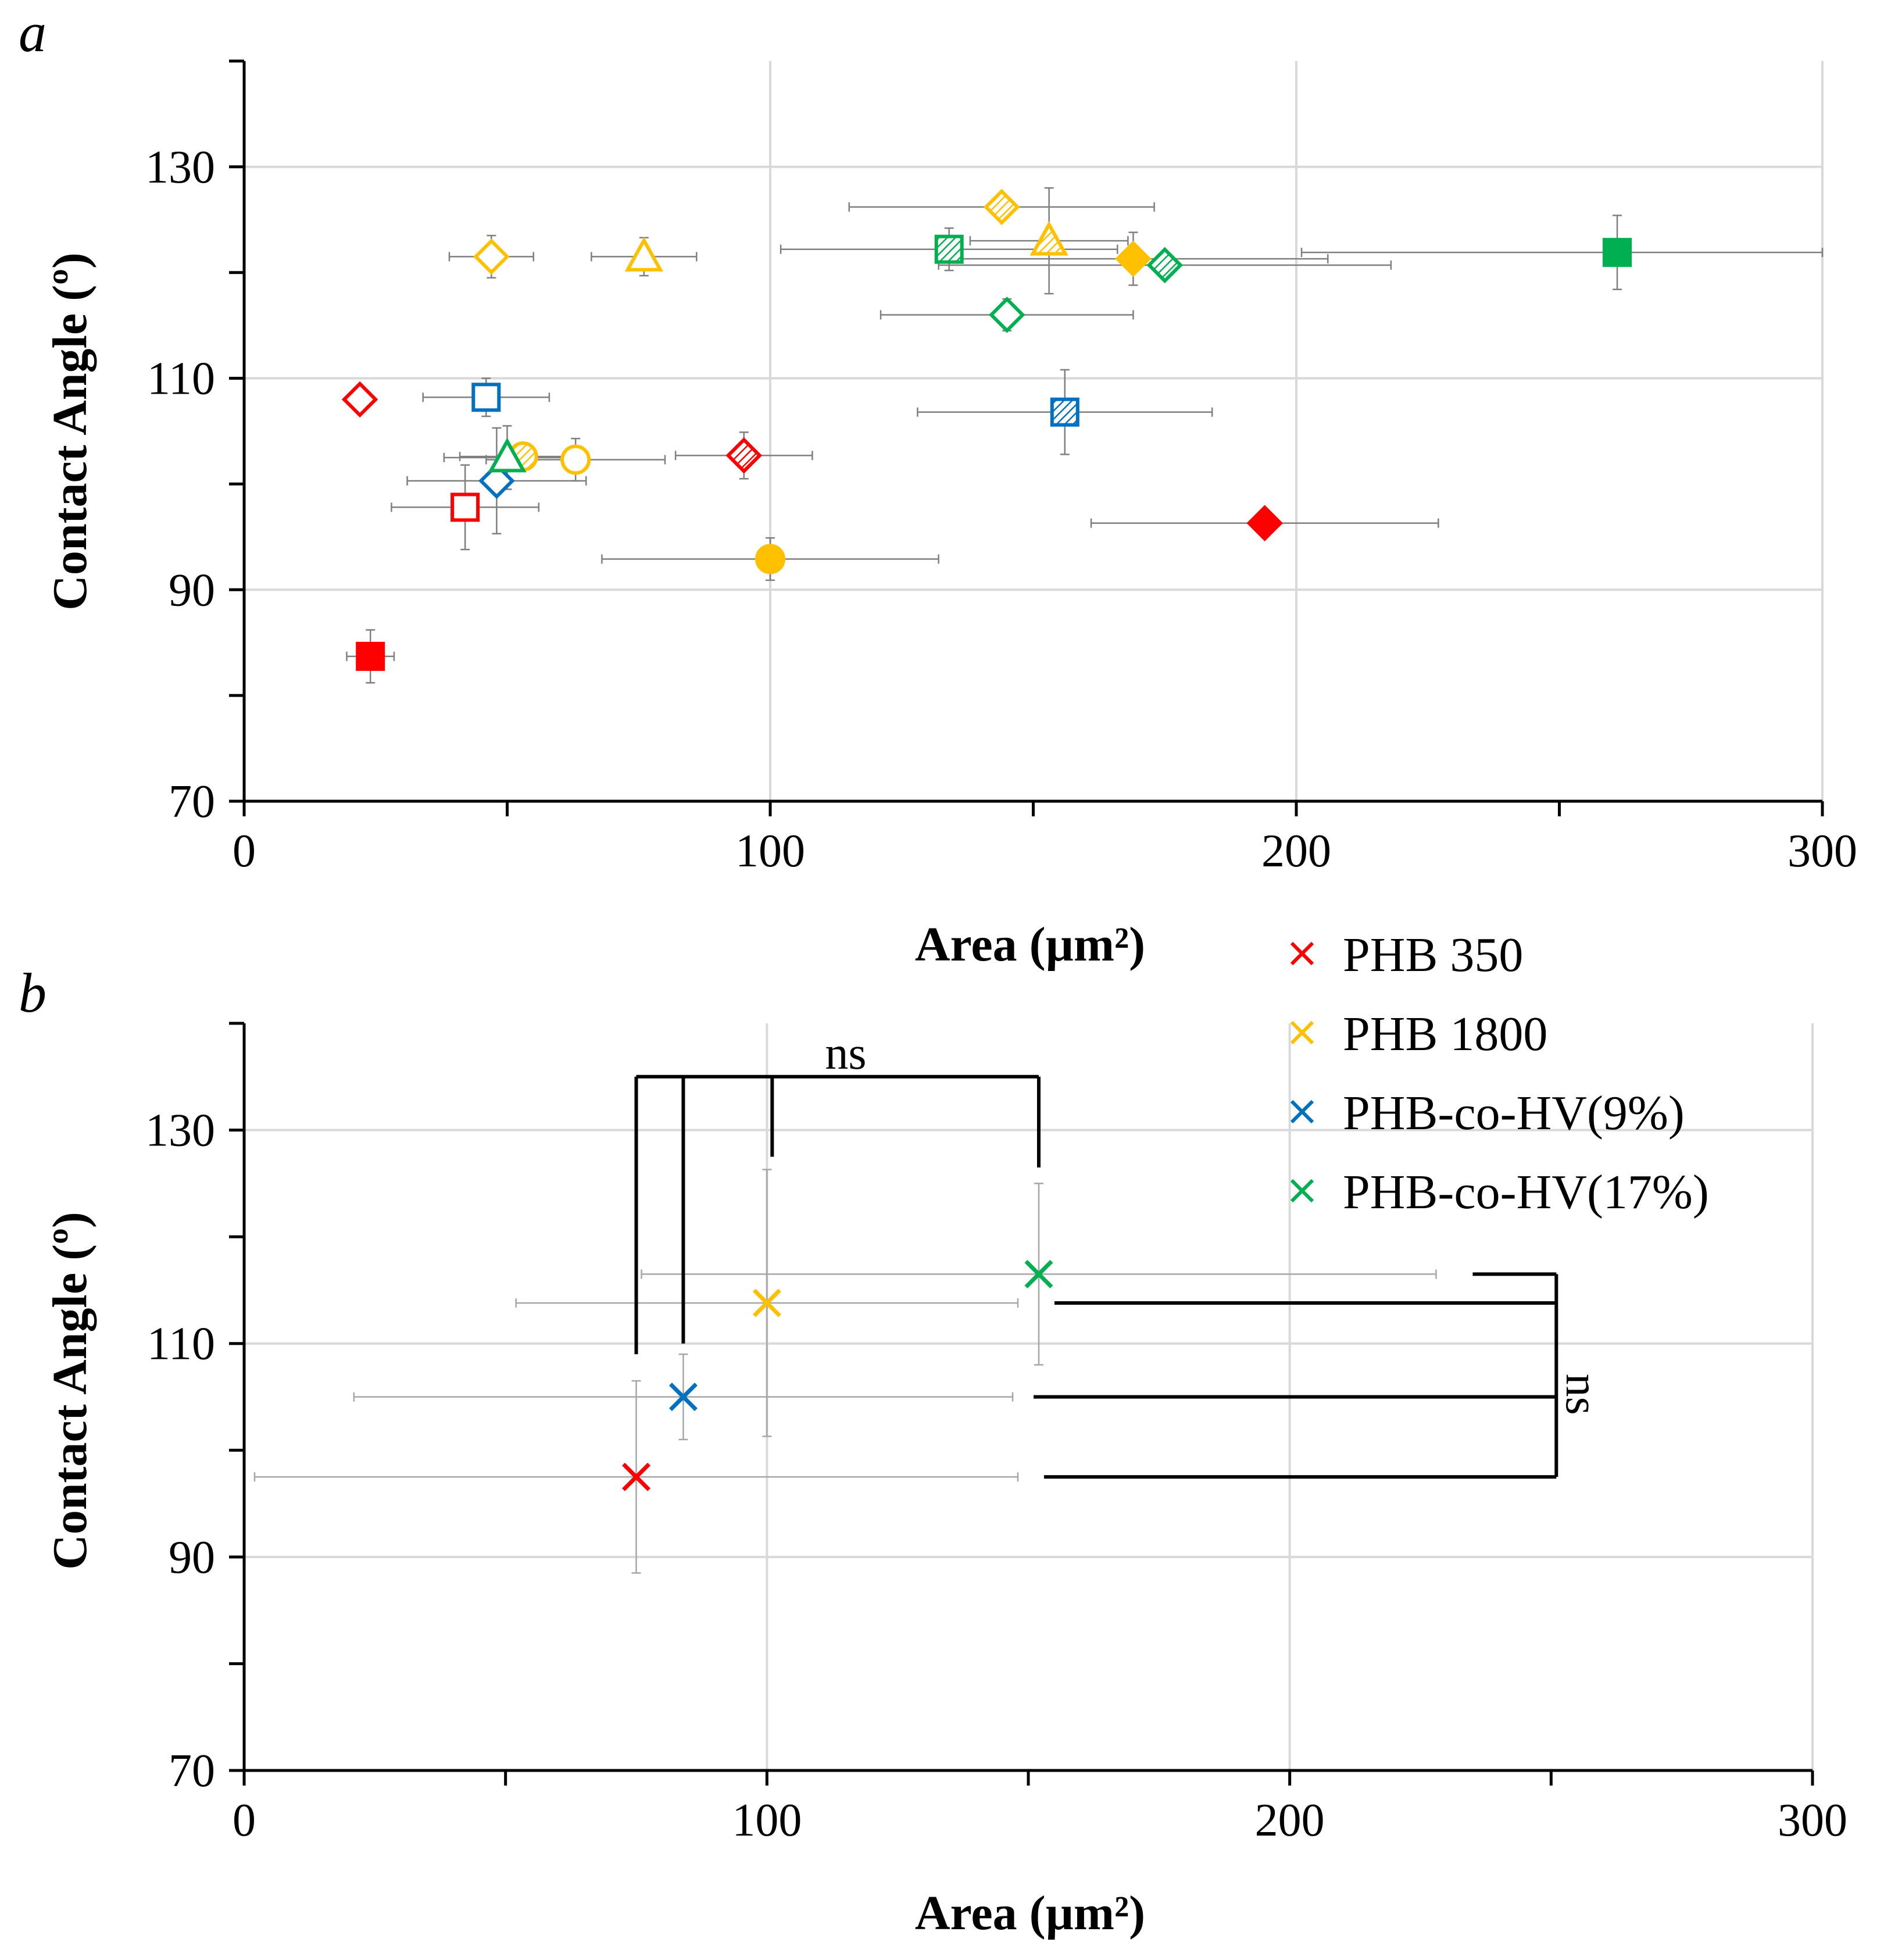 This screenshot has height=1960, width=1884. What do you see at coordinates (70, 1391) in the screenshot?
I see `panel-b-y-axis-label: Contact Angle (º)` at bounding box center [70, 1391].